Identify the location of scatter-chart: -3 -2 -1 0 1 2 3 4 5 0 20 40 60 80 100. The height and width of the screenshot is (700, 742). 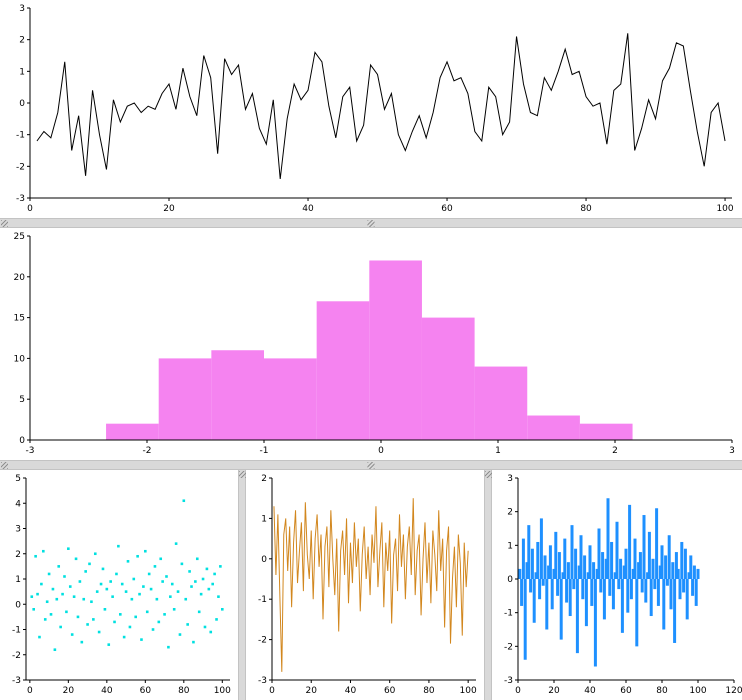
(121, 585).